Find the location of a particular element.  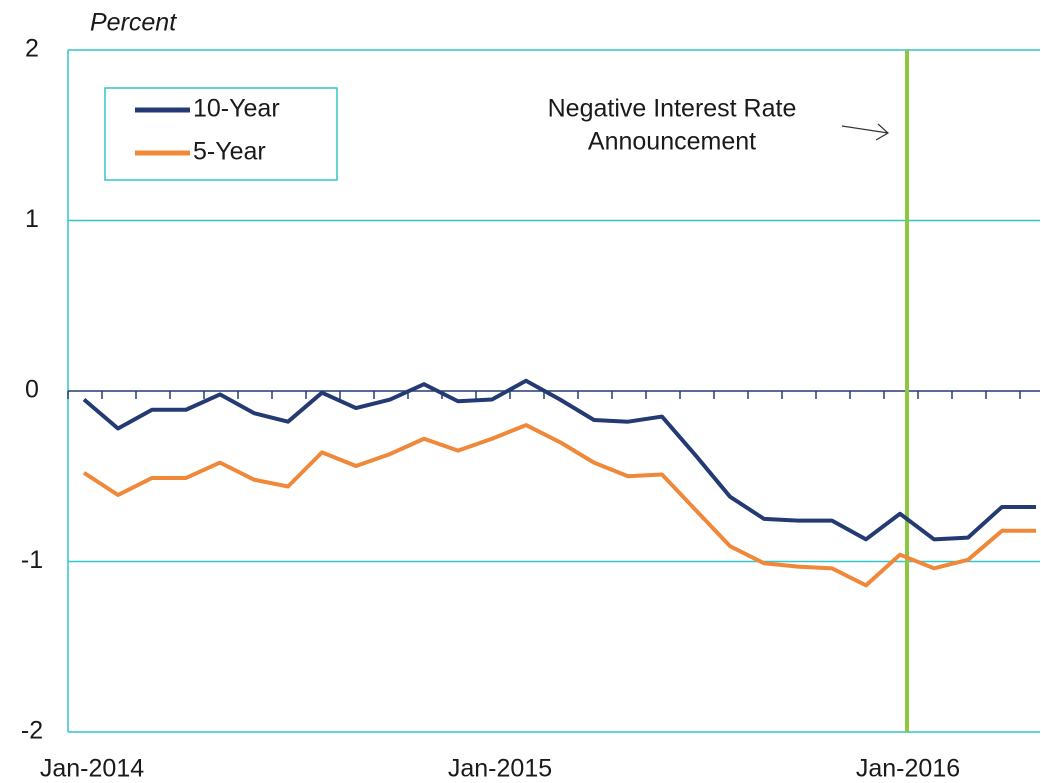

x-tick-label: Jan-2014 is located at coordinates (92, 769).